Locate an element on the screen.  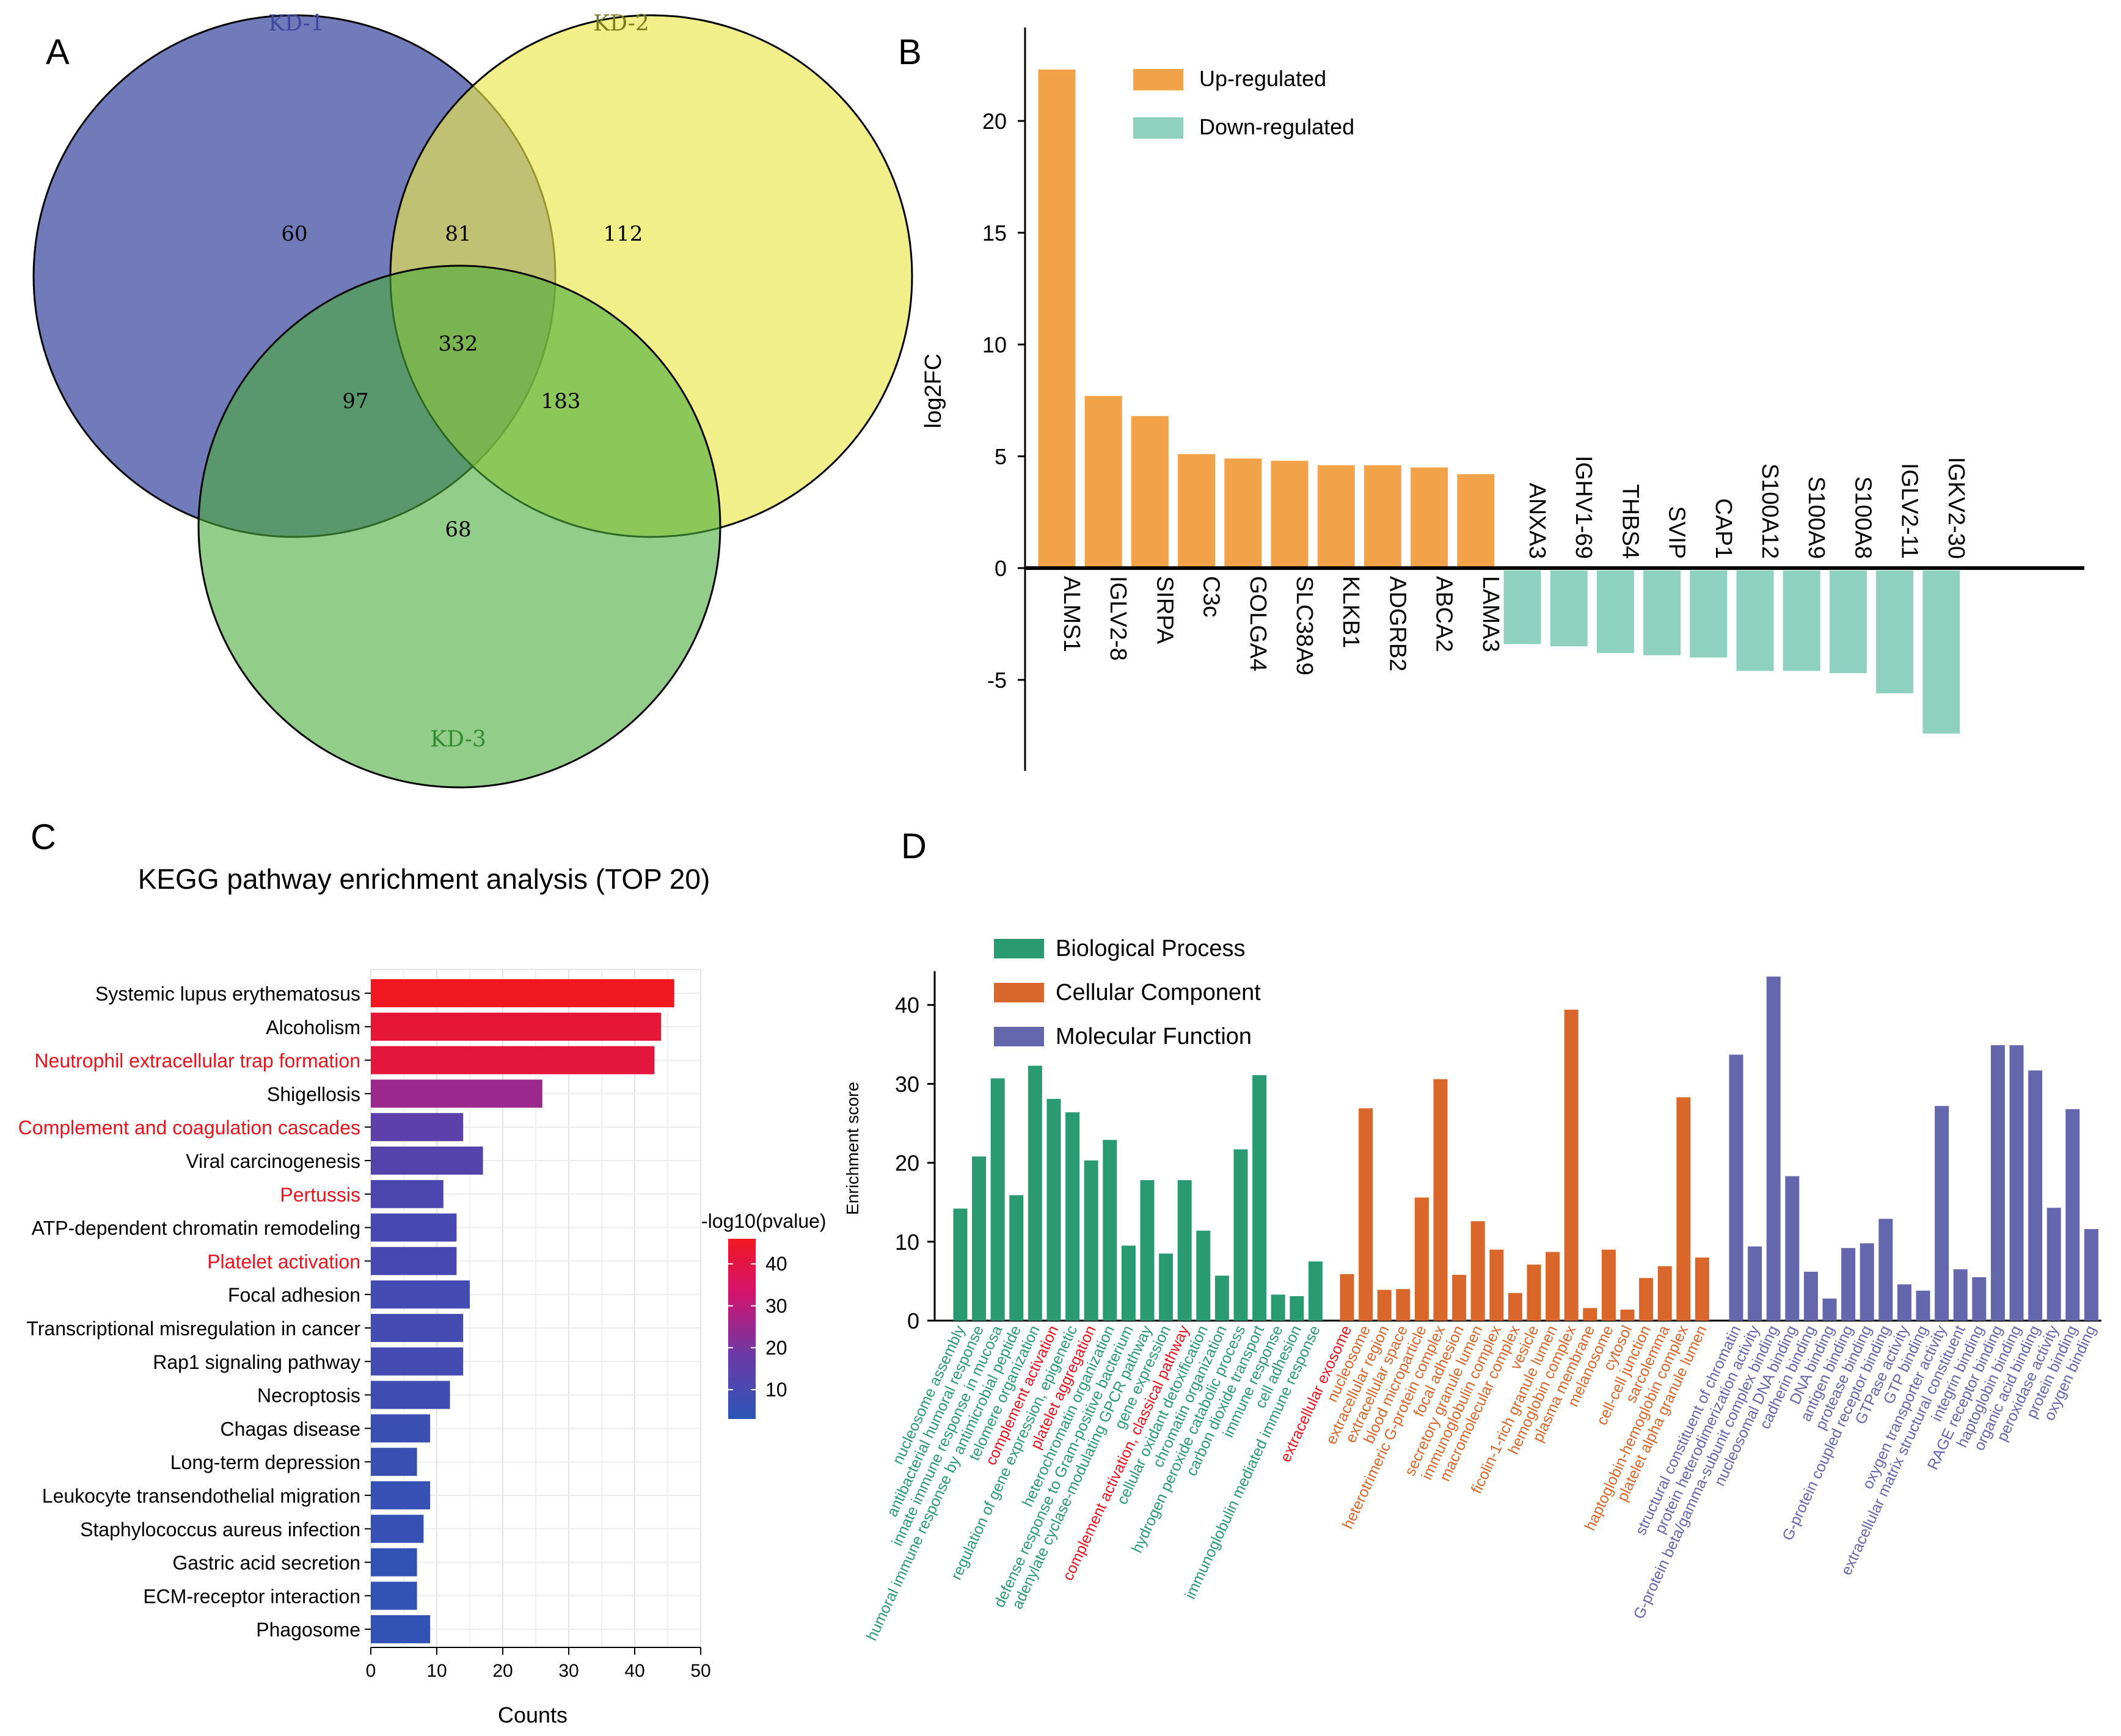
c-x-tick-label: 30 is located at coordinates (568, 1671).